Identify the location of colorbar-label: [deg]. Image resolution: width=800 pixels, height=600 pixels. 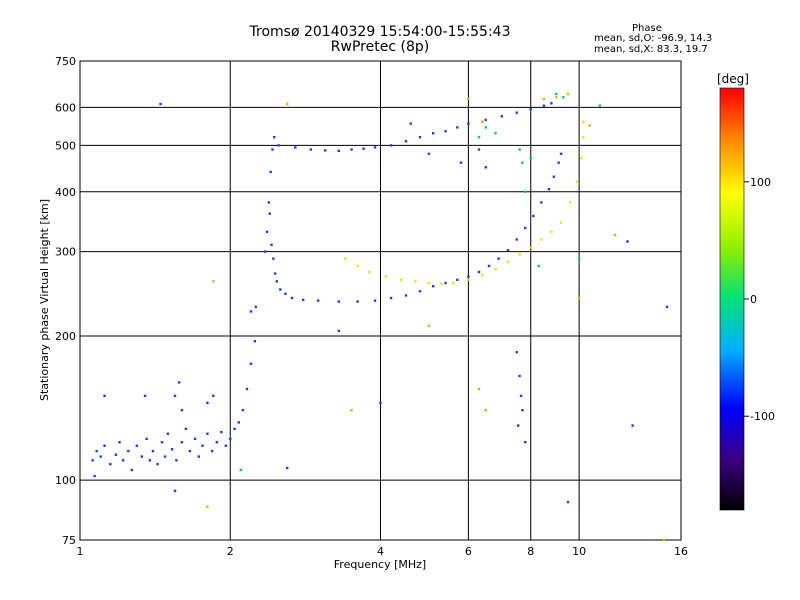
(733, 79).